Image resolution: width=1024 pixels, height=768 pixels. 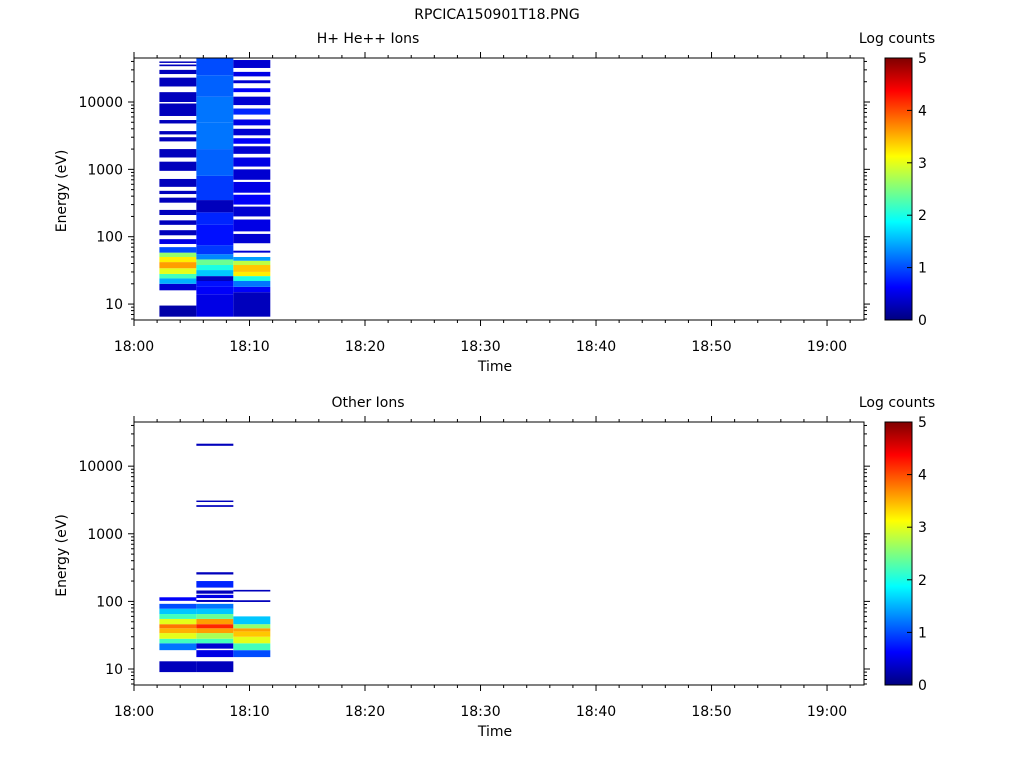 I want to click on panel-title: Other Ions, so click(x=367, y=403).